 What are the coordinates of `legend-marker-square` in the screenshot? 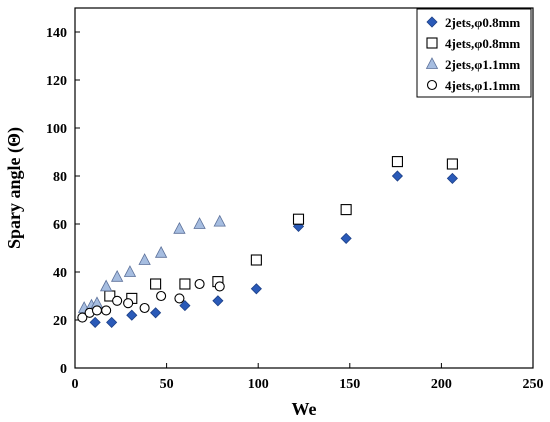 It's located at (432, 43).